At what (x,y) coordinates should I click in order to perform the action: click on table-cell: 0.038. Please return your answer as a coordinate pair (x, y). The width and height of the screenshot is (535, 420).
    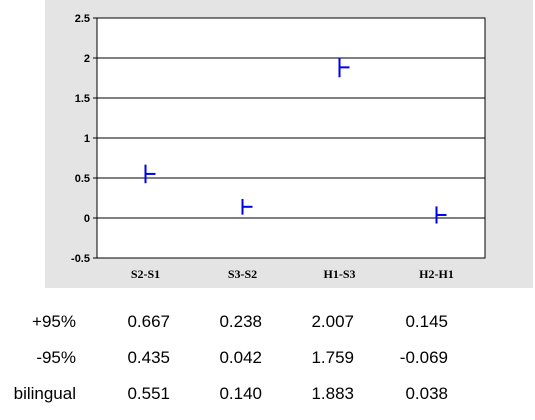
    Looking at the image, I should click on (426, 393).